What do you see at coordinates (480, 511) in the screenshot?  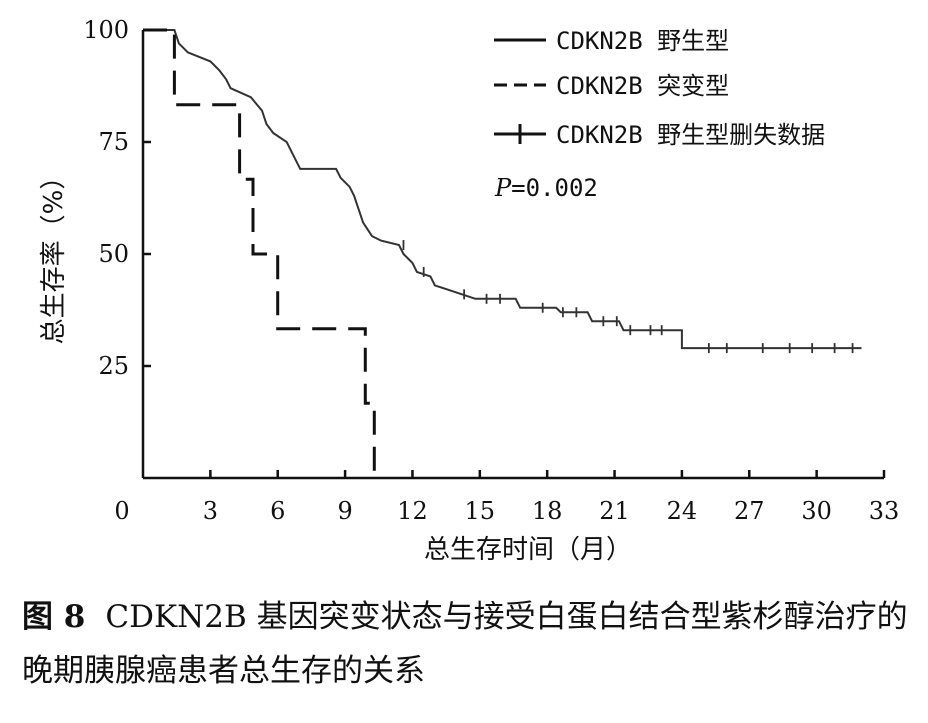 I see `x-tick-label: 15` at bounding box center [480, 511].